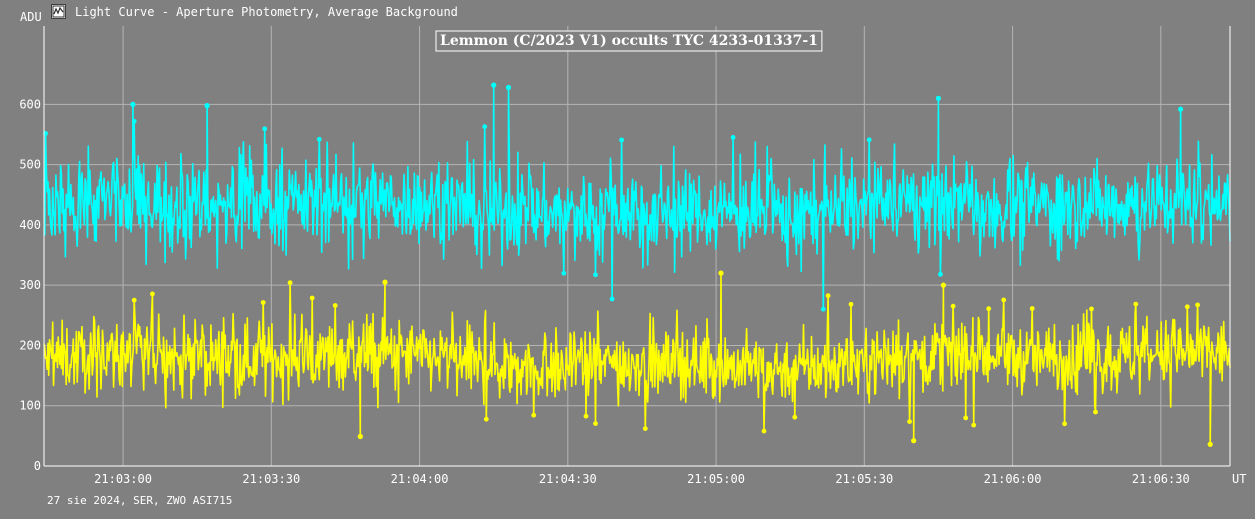 This screenshot has height=519, width=1255. Describe the element at coordinates (1161, 479) in the screenshot. I see `x-tick-label: 21:06:30` at that location.